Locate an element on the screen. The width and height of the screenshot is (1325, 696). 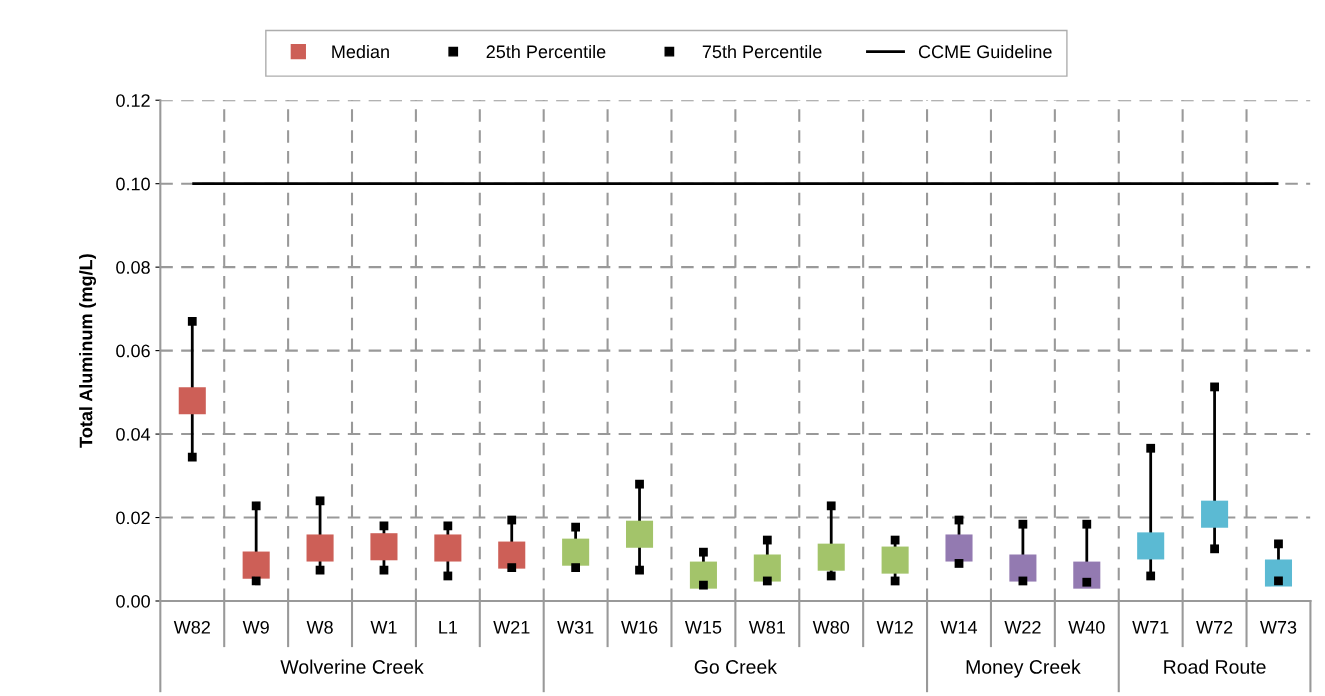
x-tick-label: W15 is located at coordinates (703, 627).